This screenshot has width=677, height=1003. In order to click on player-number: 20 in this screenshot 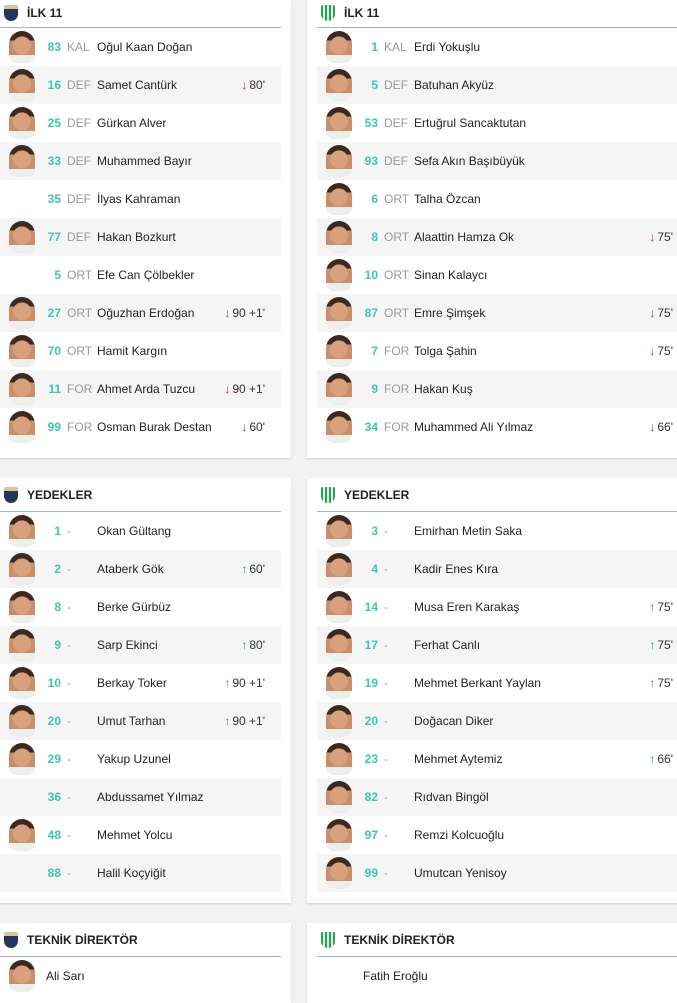, I will do `click(371, 721)`.